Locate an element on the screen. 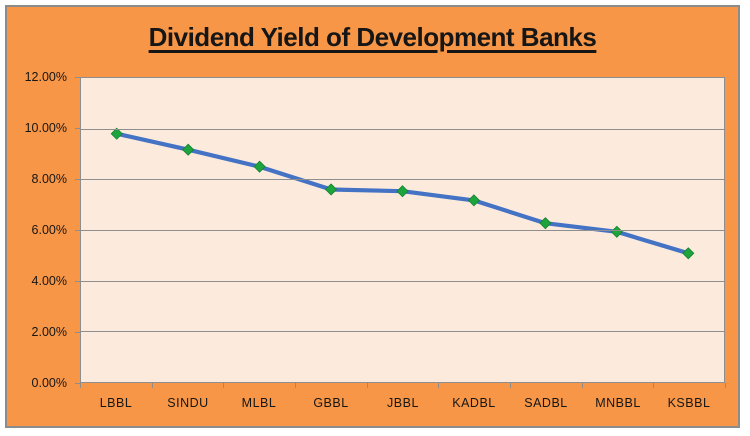 This screenshot has width=750, height=436. x-axis-category-label: LBBL is located at coordinates (116, 403).